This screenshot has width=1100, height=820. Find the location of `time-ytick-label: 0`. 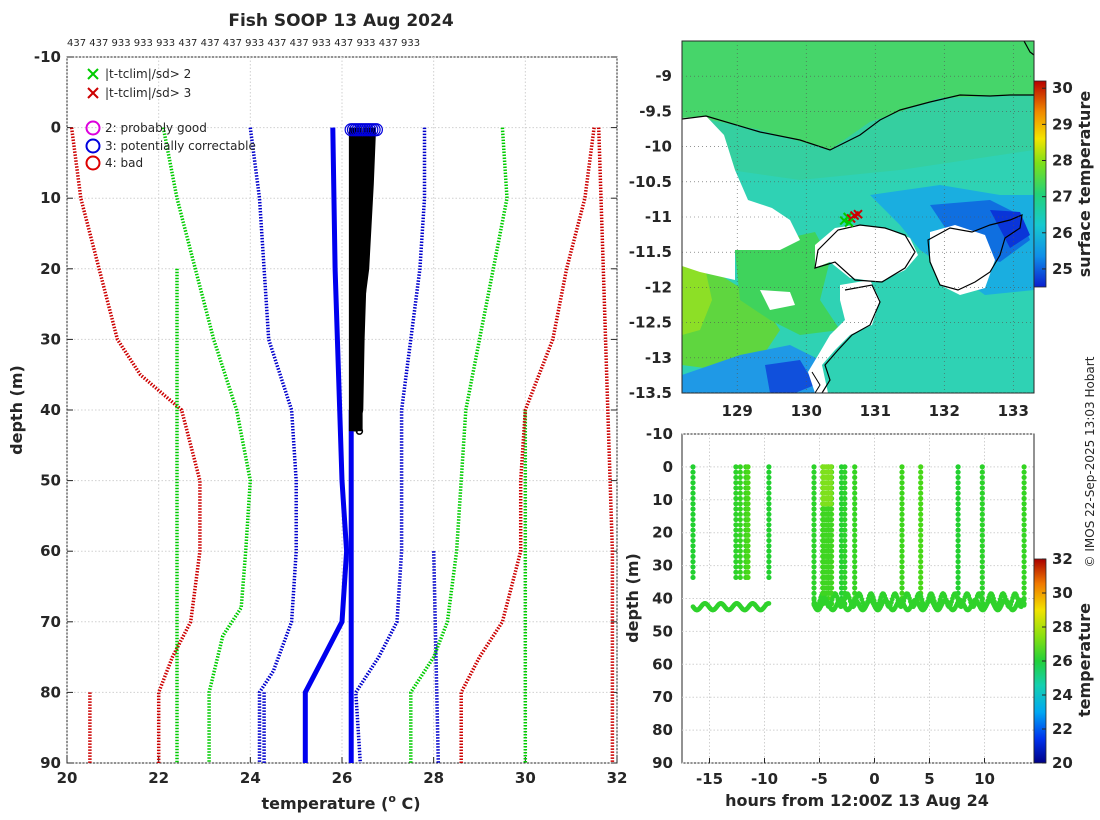

time-ytick-label: 0 is located at coordinates (668, 467).